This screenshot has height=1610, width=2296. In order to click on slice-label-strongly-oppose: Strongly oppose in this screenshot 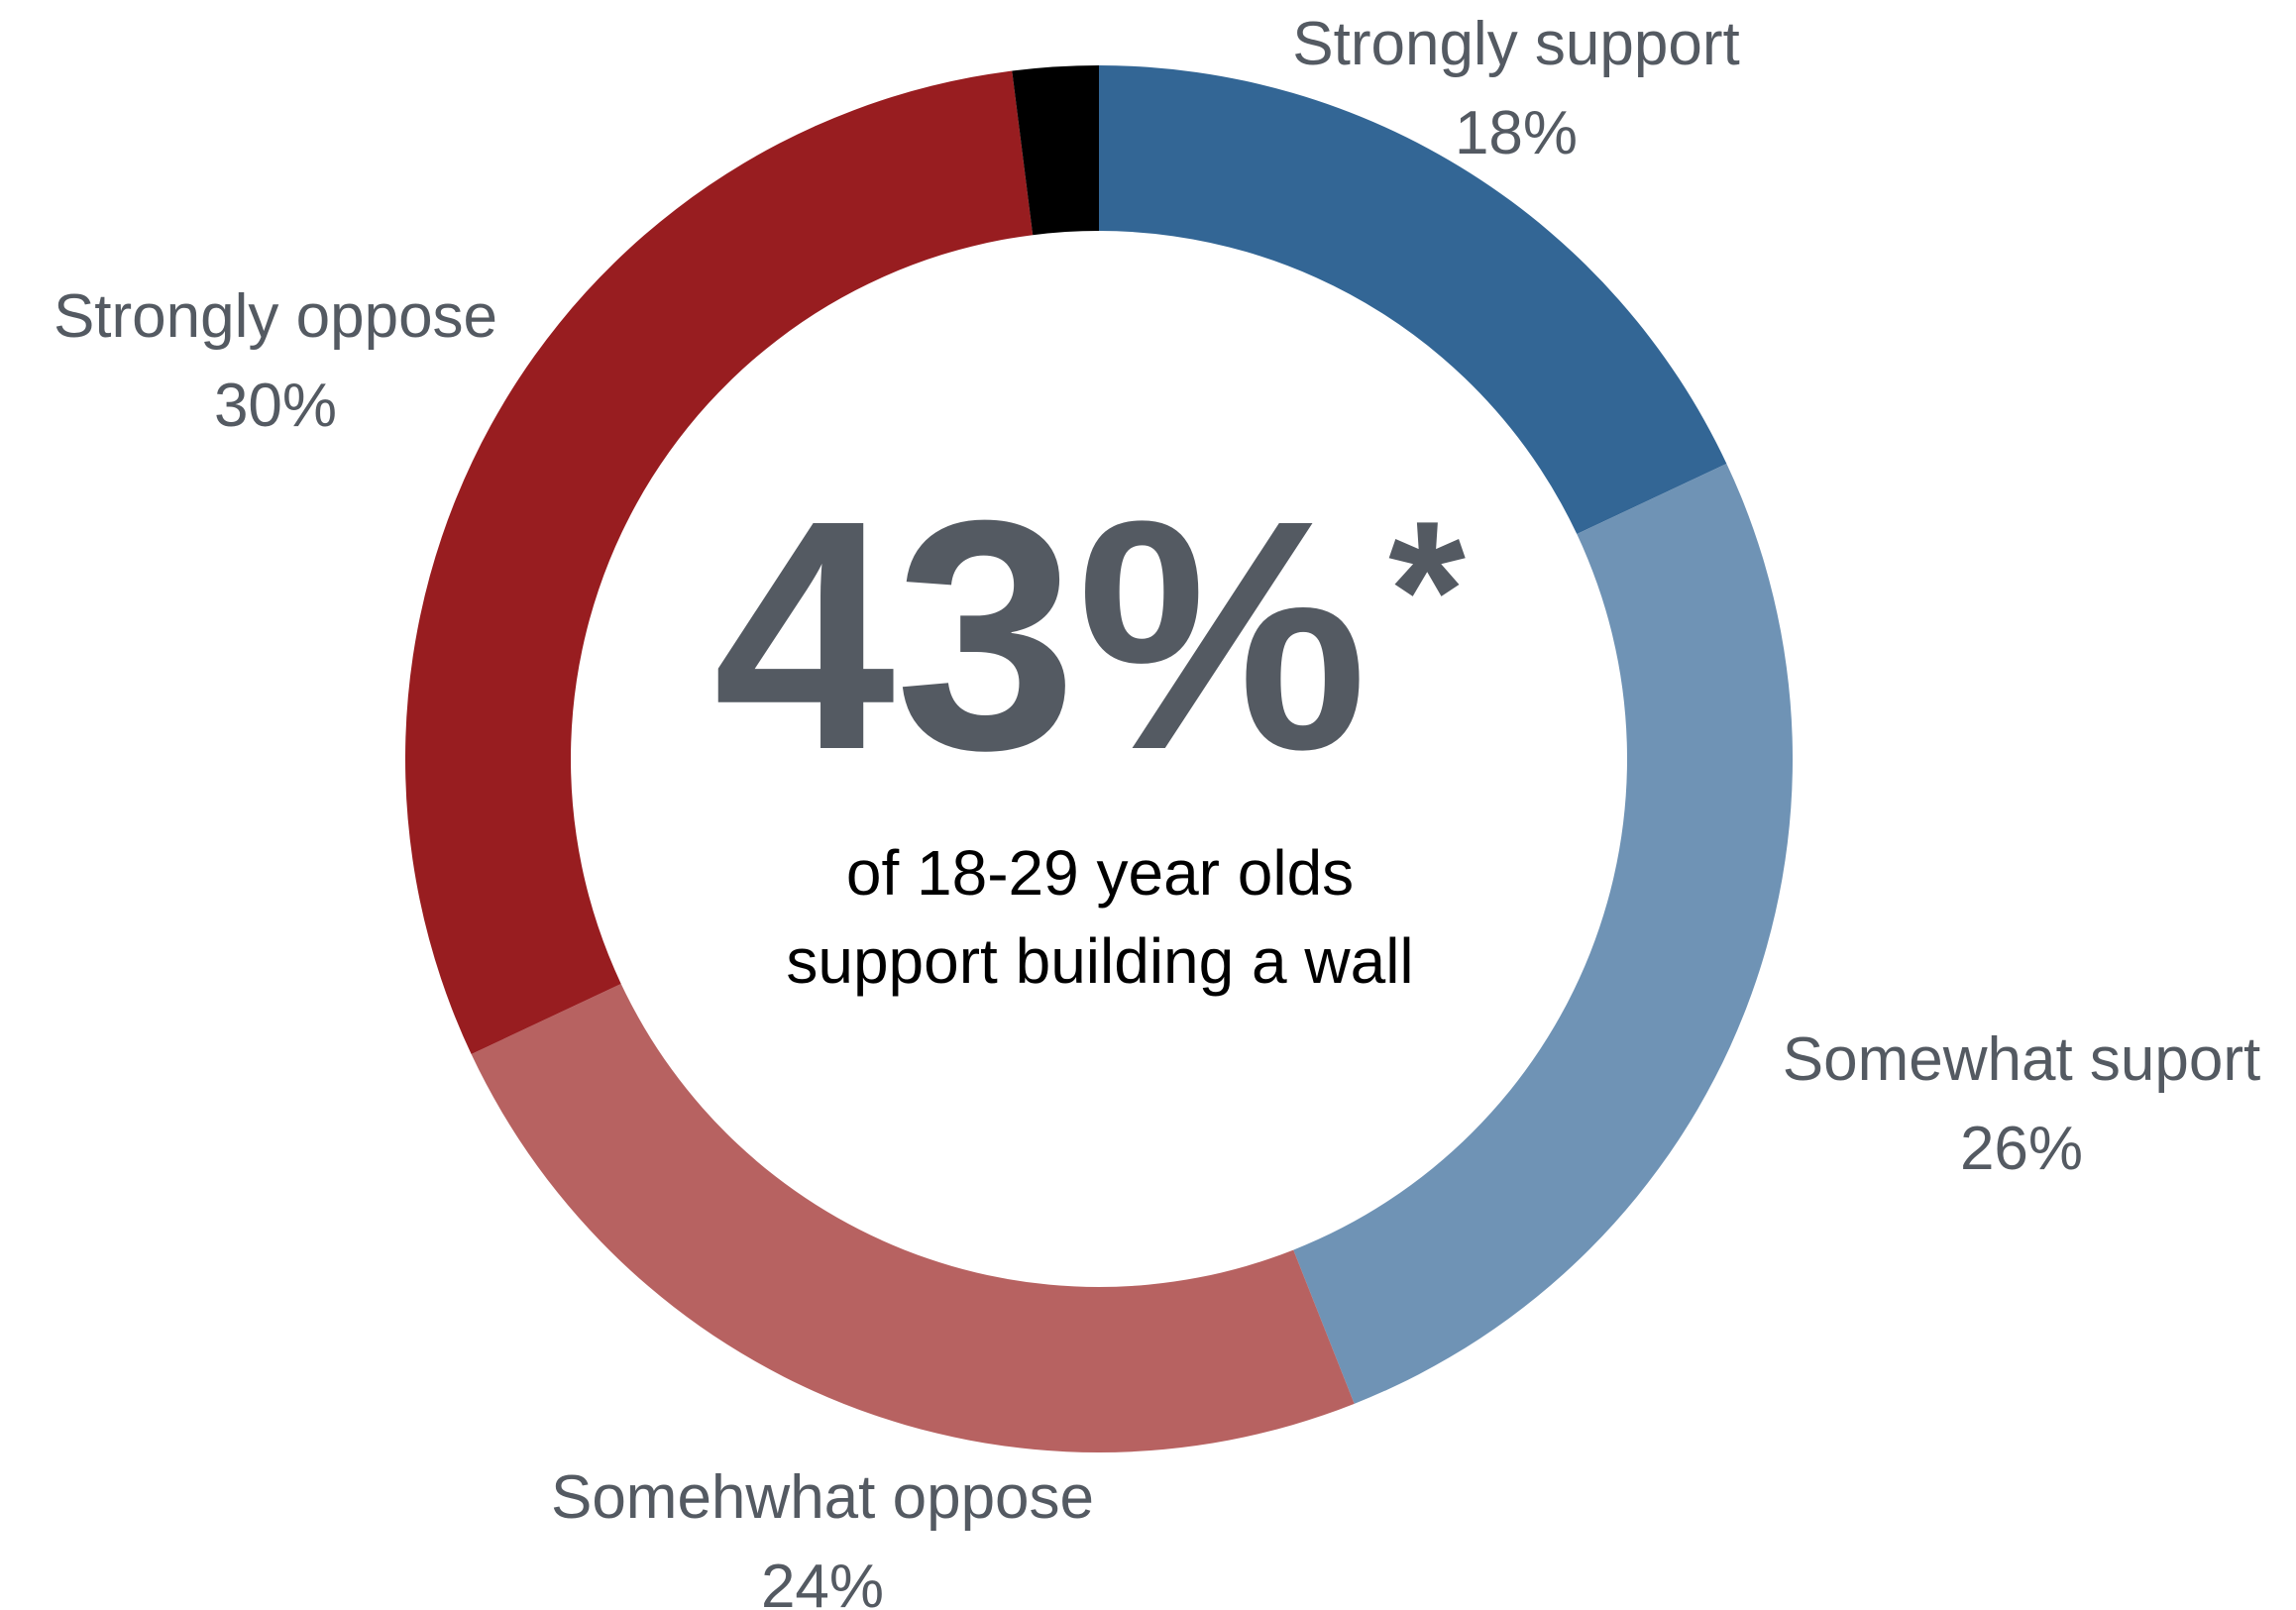, I will do `click(275, 316)`.